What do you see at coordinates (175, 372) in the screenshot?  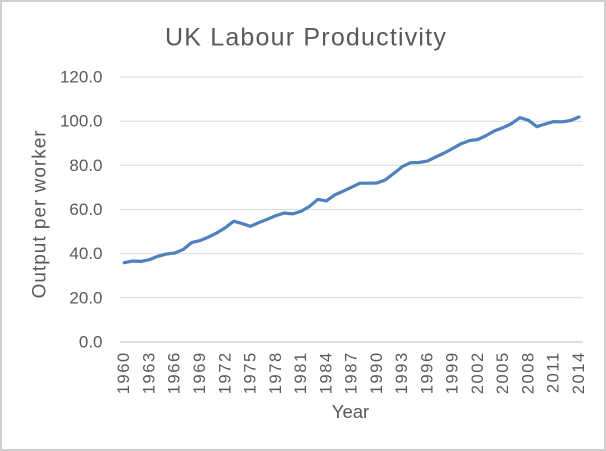 I see `svg-text: 1966` at bounding box center [175, 372].